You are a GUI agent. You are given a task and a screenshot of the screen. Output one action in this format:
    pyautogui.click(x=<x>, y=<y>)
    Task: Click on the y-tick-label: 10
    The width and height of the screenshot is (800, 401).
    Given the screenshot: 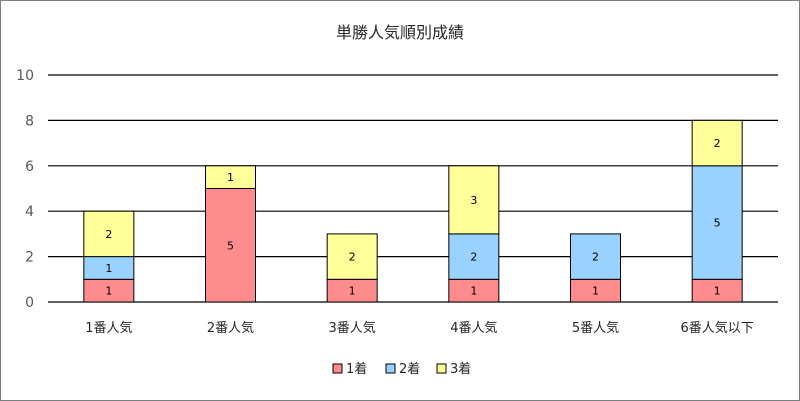 What is the action you would take?
    pyautogui.click(x=25, y=76)
    